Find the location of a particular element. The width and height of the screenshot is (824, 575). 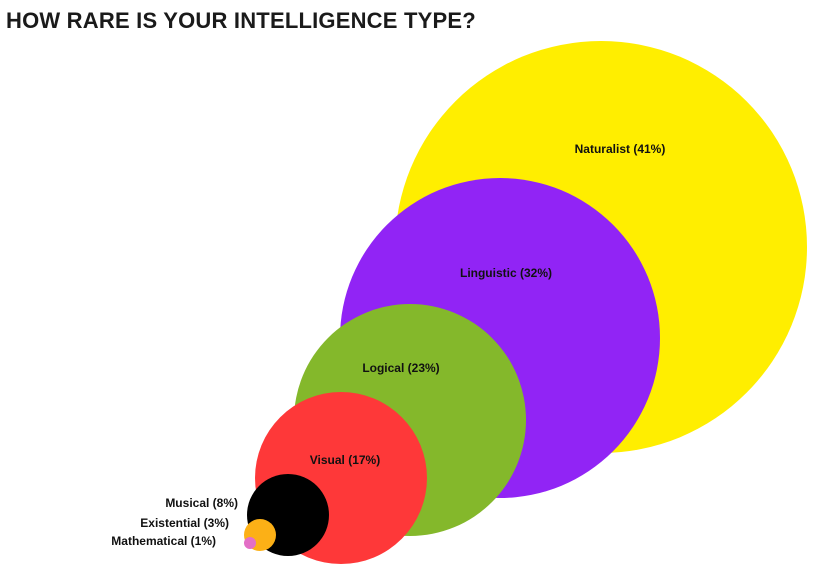

chart-title: HOW RARE IS YOUR INTELLIGENCE TYPE? is located at coordinates (241, 20).